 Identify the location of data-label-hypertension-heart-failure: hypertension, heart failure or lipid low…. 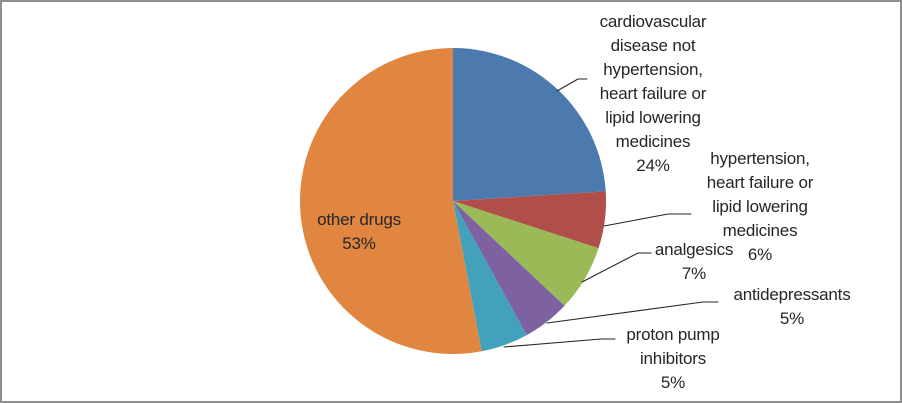
(760, 206).